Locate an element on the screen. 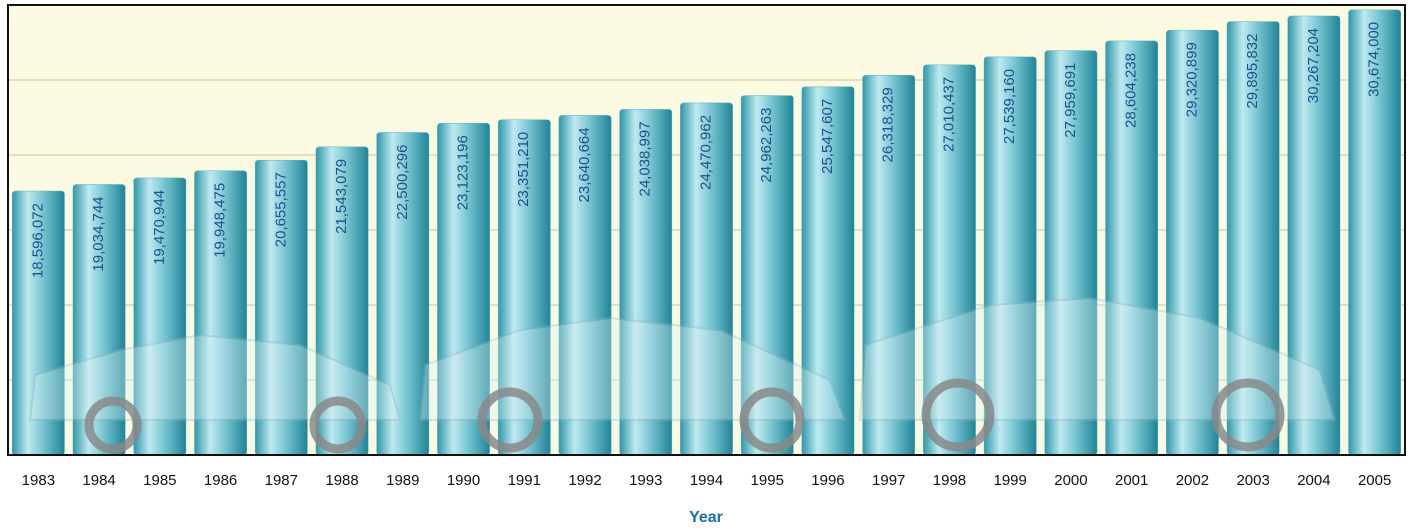 The image size is (1411, 530). value-label: 29,895,832 is located at coordinates (1252, 71).